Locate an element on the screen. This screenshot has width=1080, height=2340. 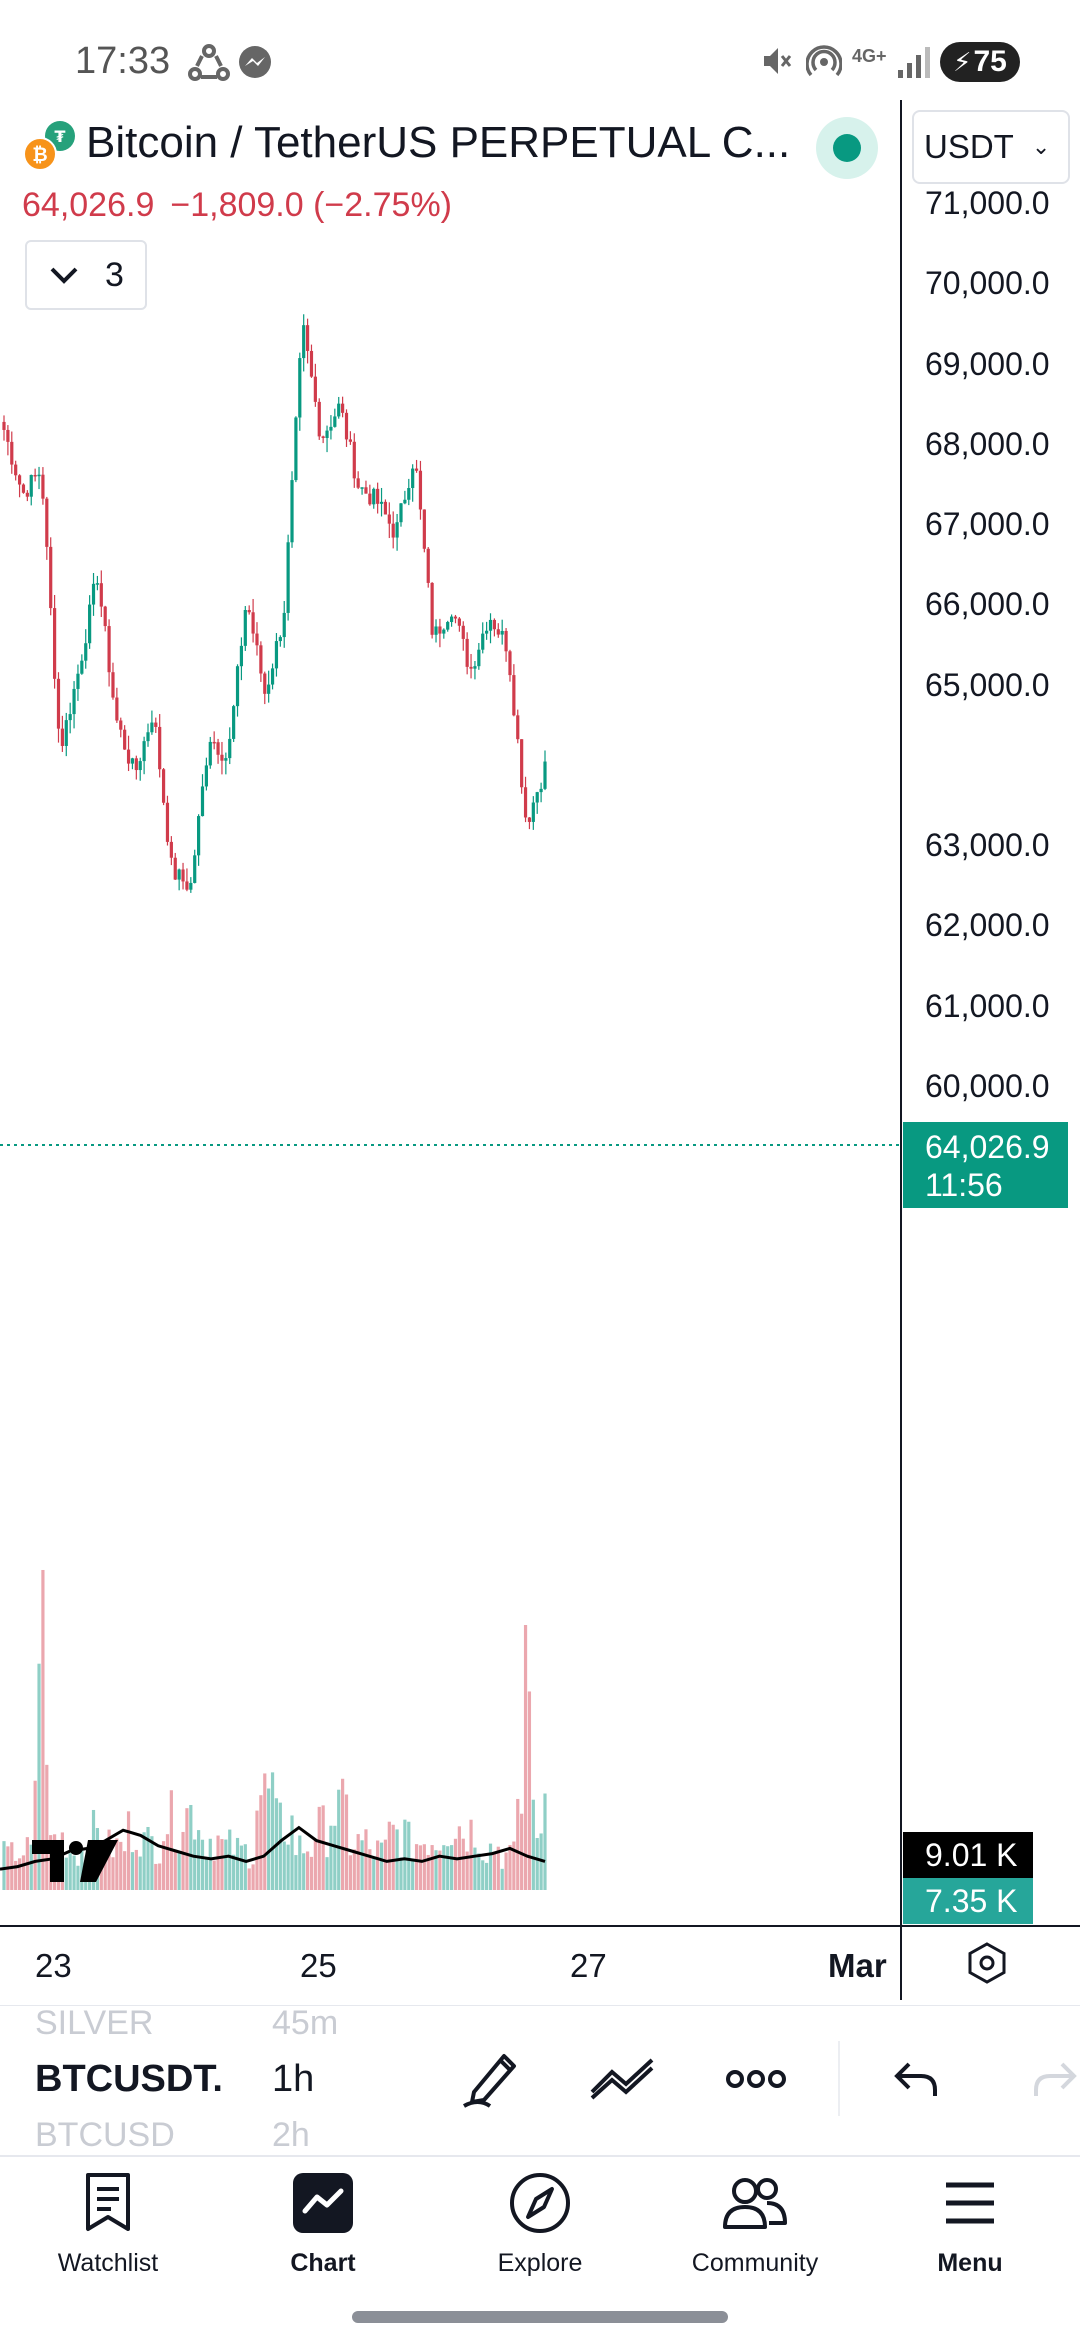
interval-picker-next: 2h is located at coordinates (291, 2135).